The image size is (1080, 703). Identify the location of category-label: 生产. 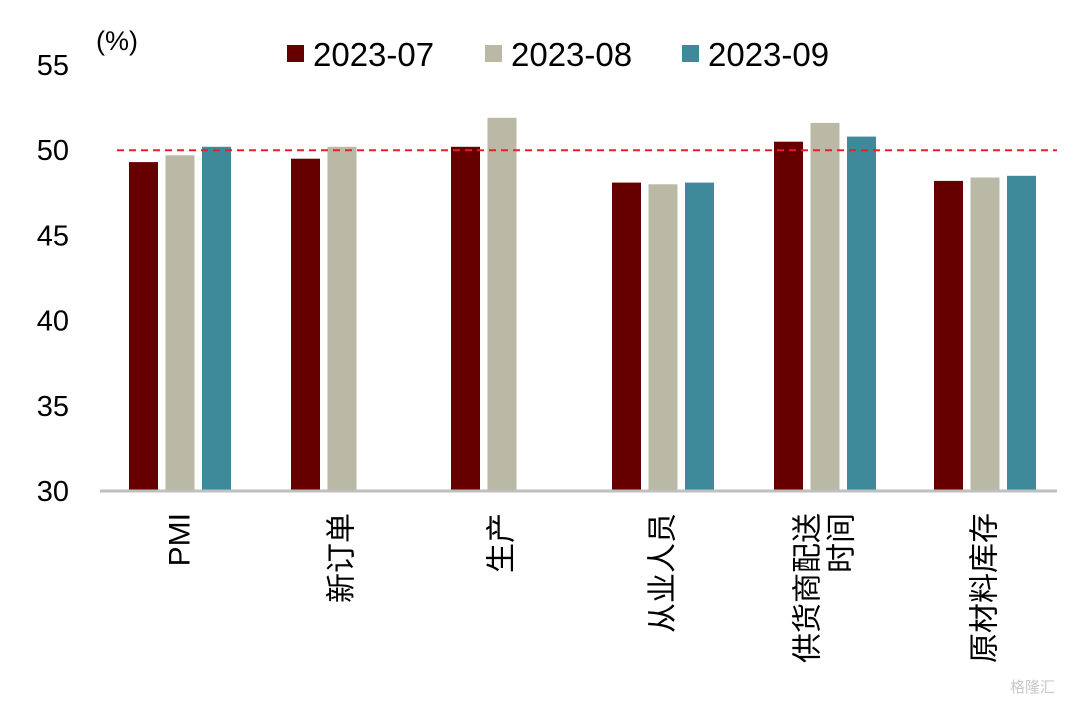
(502, 543).